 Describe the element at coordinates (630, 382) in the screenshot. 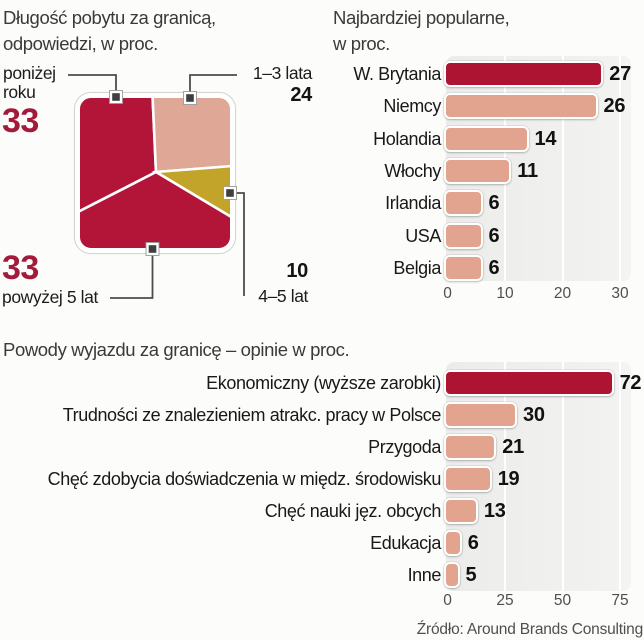

I see `bar-value: 72` at that location.